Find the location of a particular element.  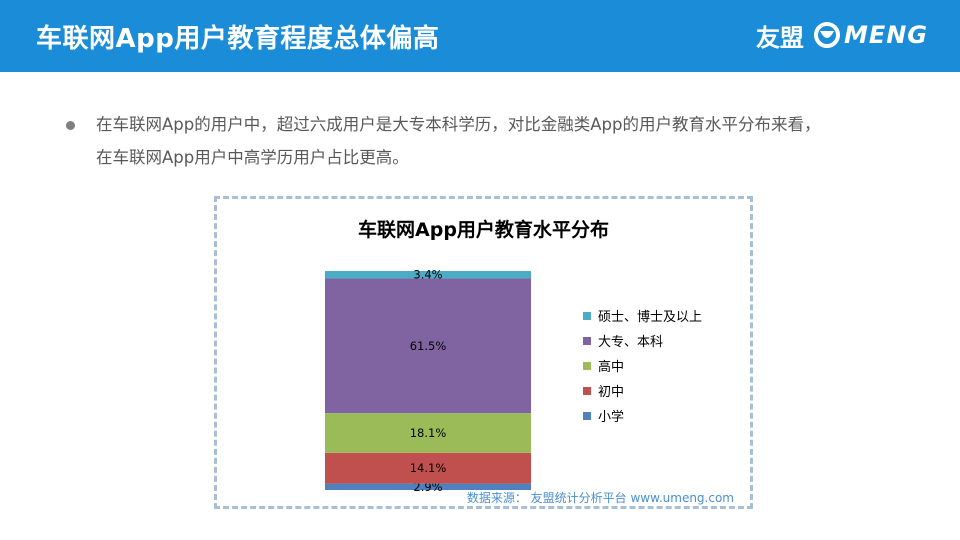

bar-data-label-4: 3.4% is located at coordinates (427, 275).